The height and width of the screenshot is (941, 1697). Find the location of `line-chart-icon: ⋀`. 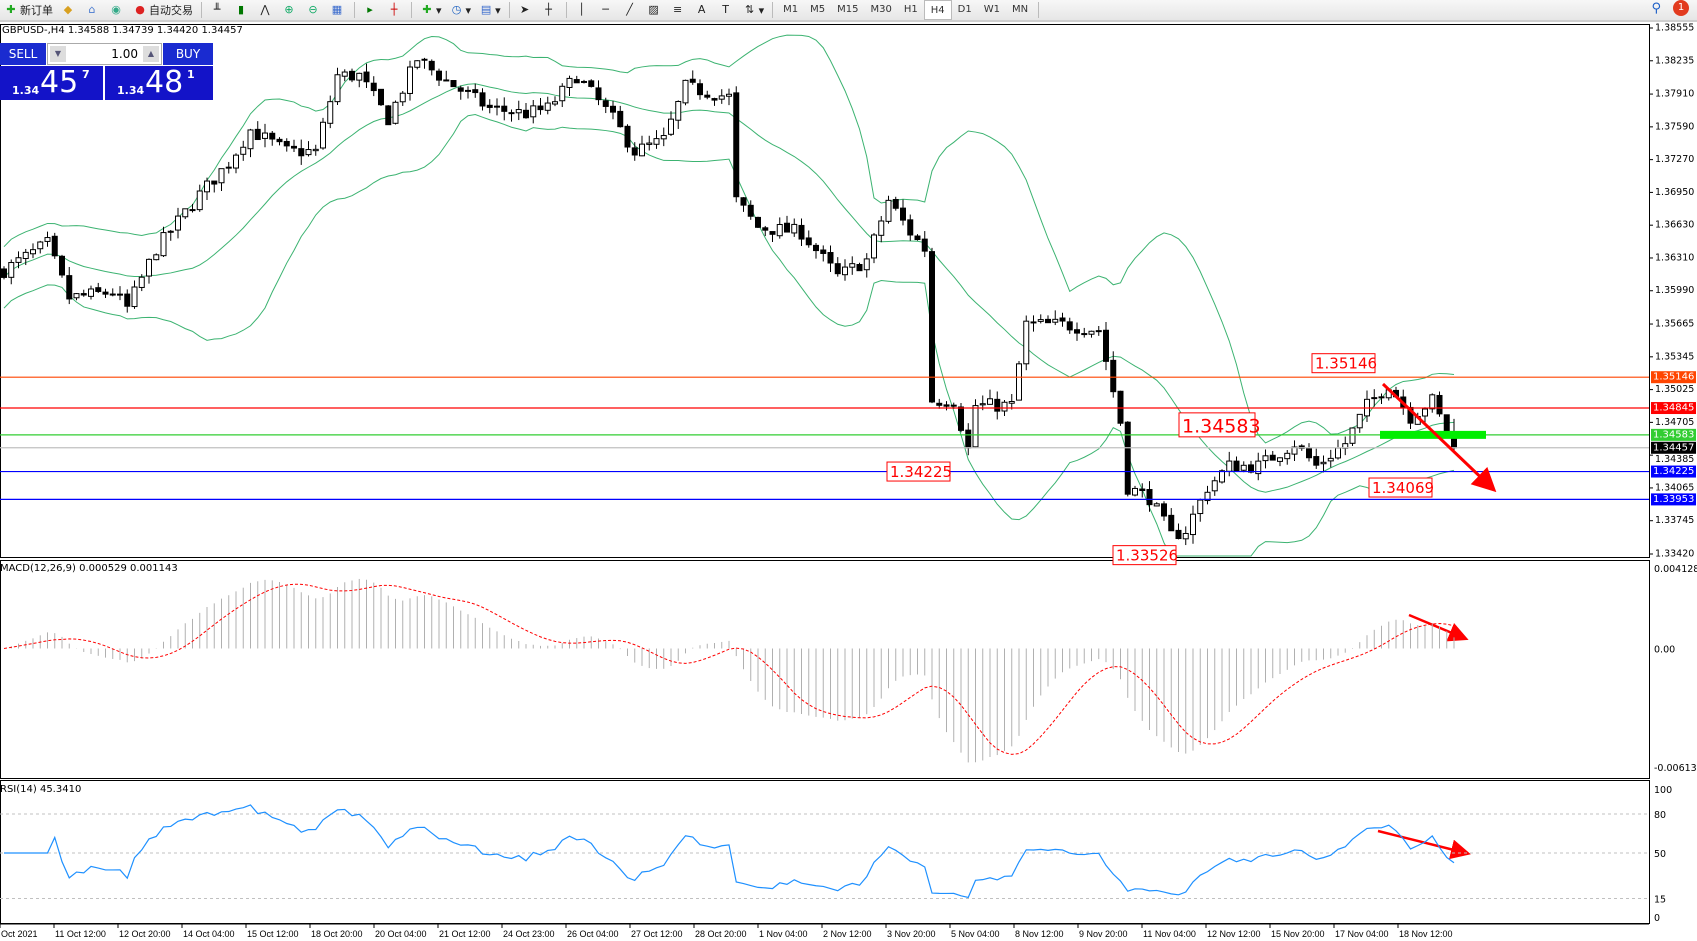

line-chart-icon: ⋀ is located at coordinates (265, 9).